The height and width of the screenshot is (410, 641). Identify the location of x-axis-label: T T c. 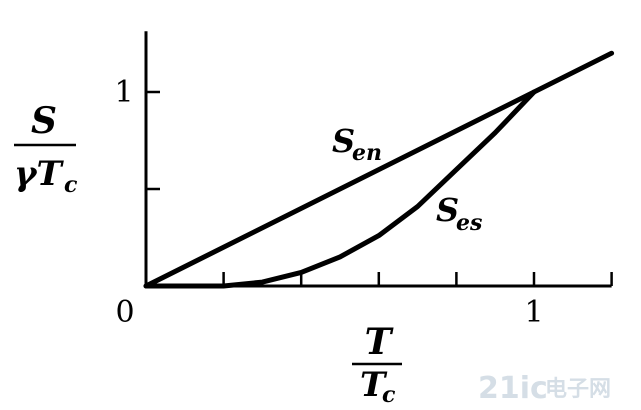
(377, 364).